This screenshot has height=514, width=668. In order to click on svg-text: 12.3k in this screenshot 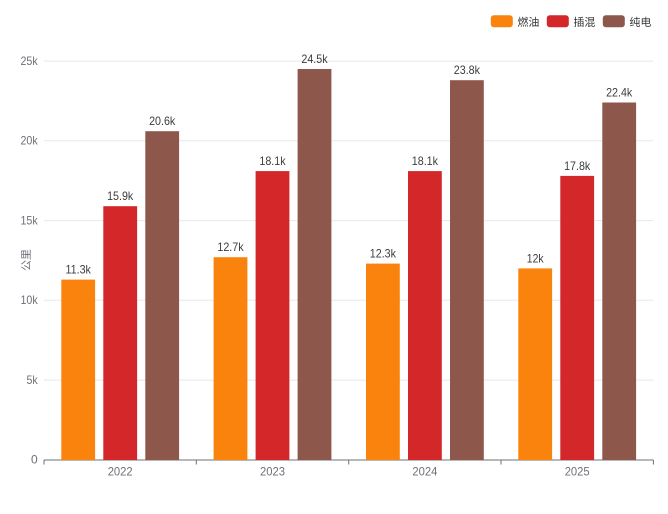, I will do `click(383, 254)`.